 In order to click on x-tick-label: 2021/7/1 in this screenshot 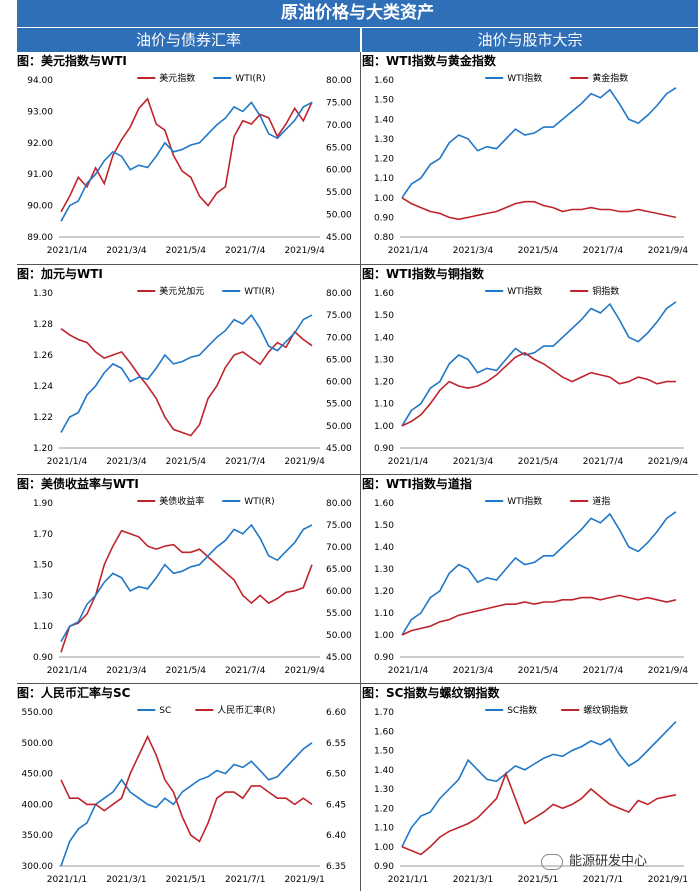, I will do `click(603, 880)`.